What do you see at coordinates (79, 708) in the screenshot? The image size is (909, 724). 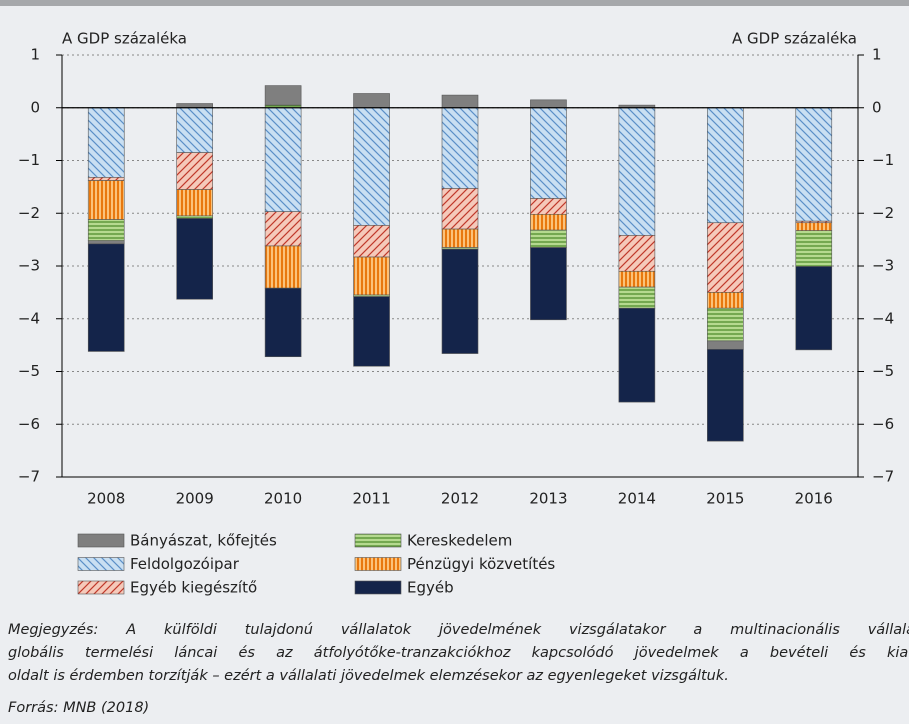 I see `source: Forrás: MNB (2018)` at bounding box center [79, 708].